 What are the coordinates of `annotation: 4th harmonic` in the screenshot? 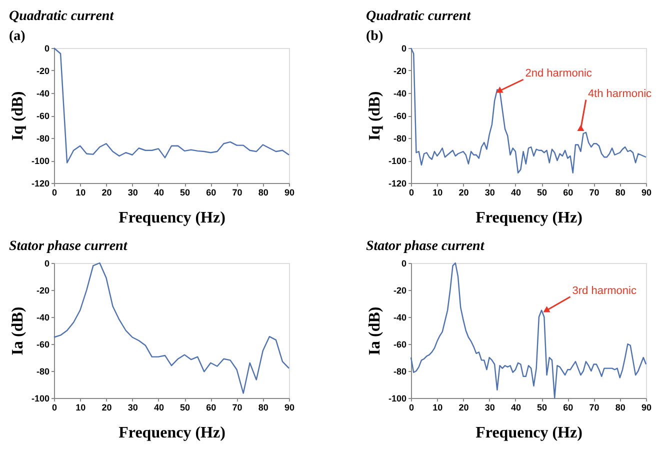 It's located at (620, 94).